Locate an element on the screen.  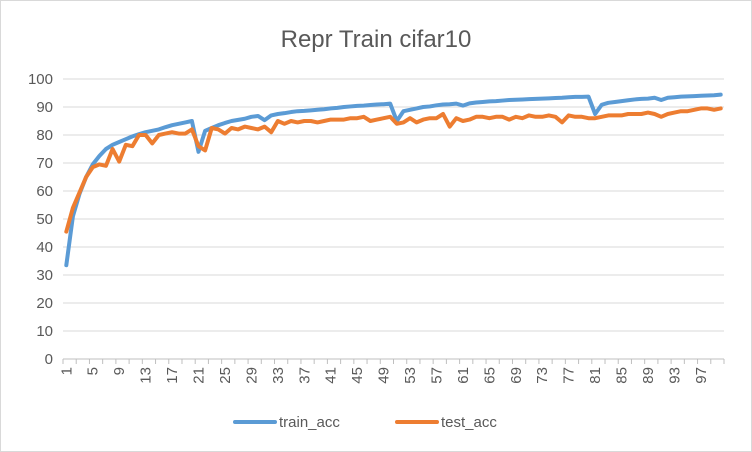
x-tick-label: 97 is located at coordinates (701, 375).